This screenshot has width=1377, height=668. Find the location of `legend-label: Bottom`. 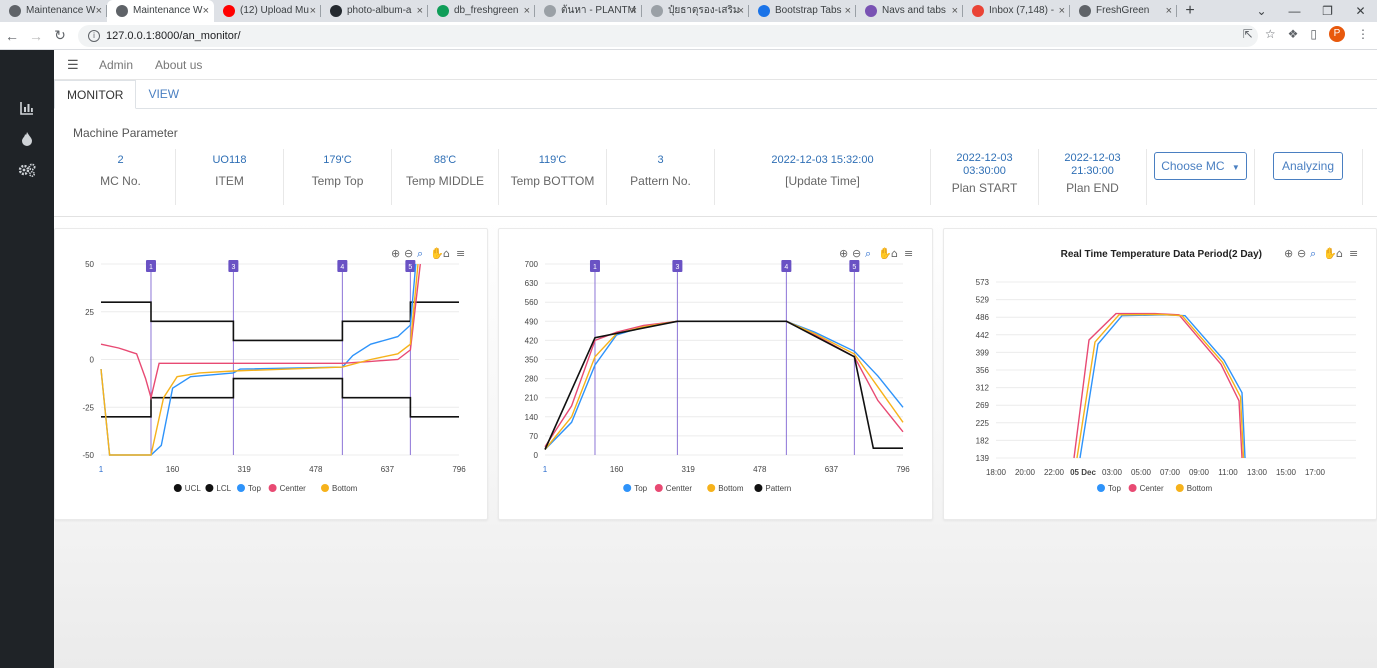

legend-label: Bottom is located at coordinates (345, 488).